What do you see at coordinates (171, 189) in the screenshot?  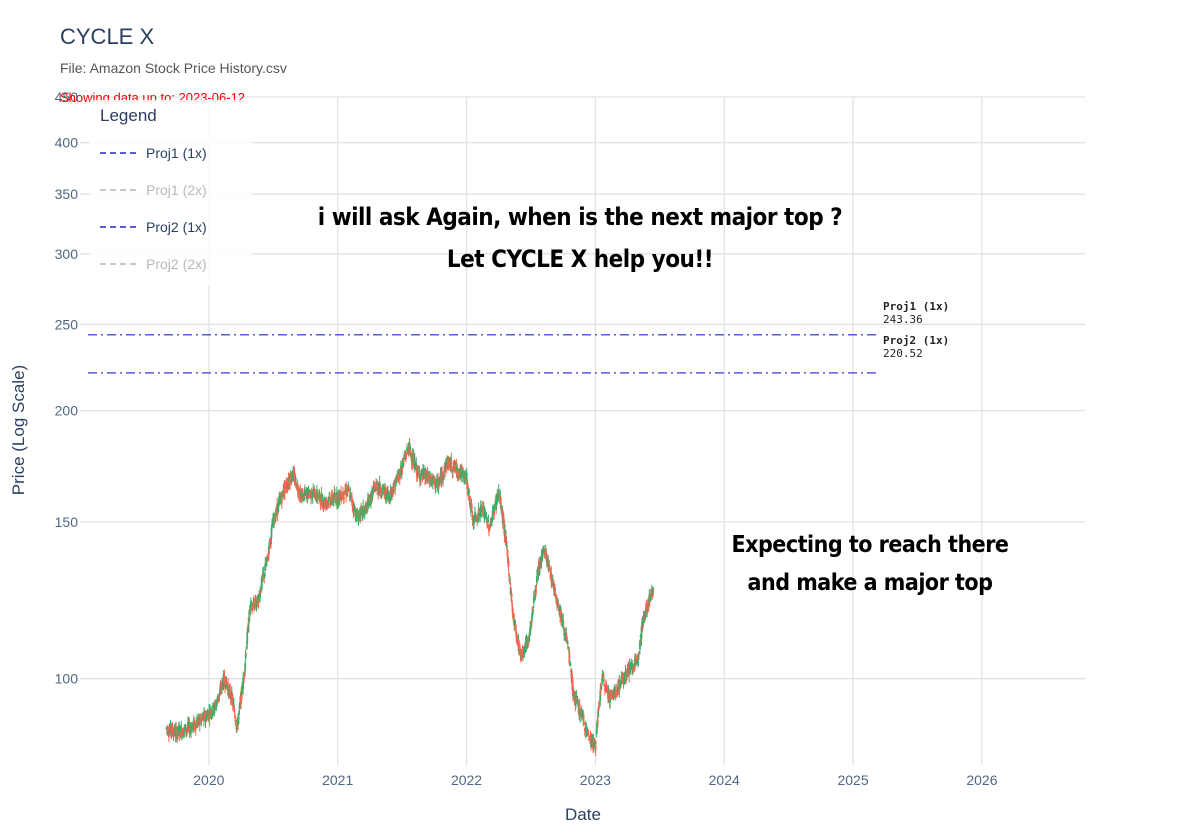 I see `legend-item-proj1-2x: Proj1 (2x)` at bounding box center [171, 189].